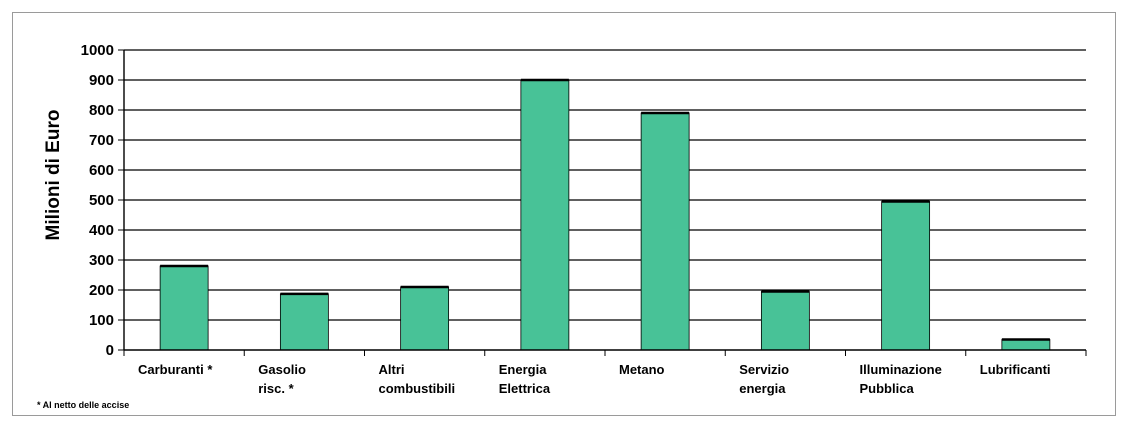  I want to click on y-tick-label: 0, so click(110, 350).